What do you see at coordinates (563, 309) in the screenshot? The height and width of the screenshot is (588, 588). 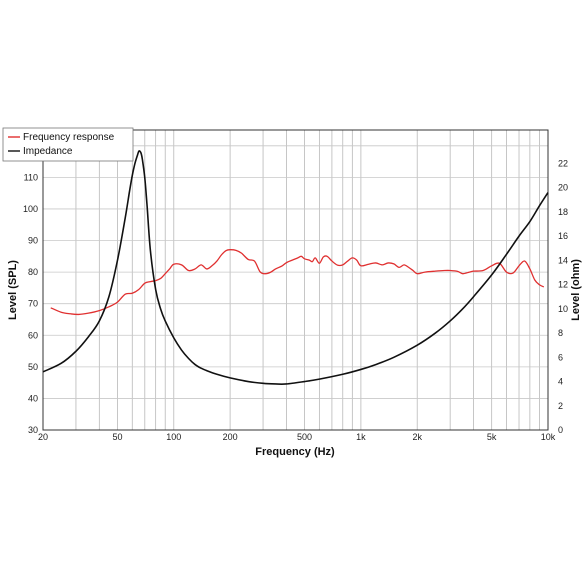 I see `y2-tick-label: 10` at bounding box center [563, 309].